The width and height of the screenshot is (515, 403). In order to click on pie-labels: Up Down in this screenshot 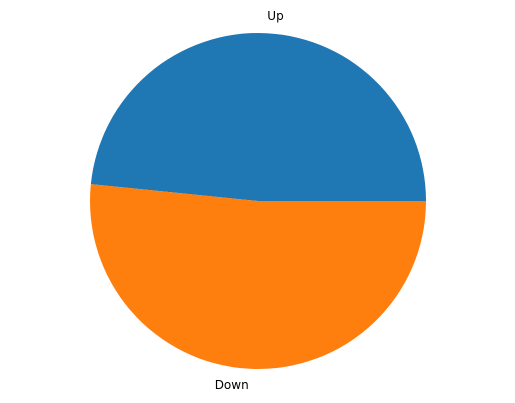, I will do `click(249, 200)`.